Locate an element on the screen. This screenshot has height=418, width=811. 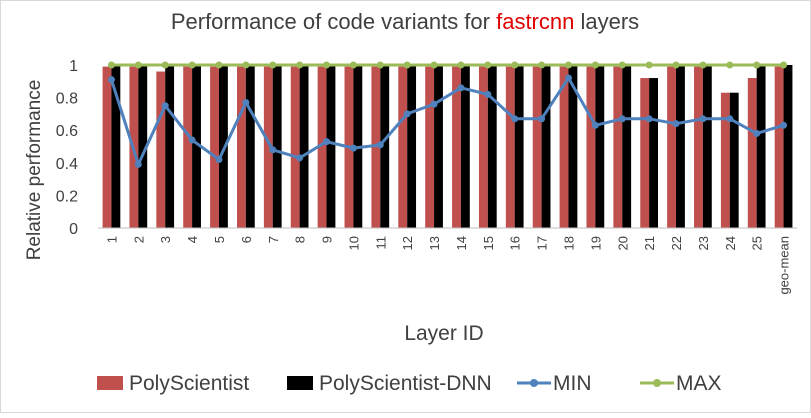
x-tick-label: 9 is located at coordinates (327, 239).